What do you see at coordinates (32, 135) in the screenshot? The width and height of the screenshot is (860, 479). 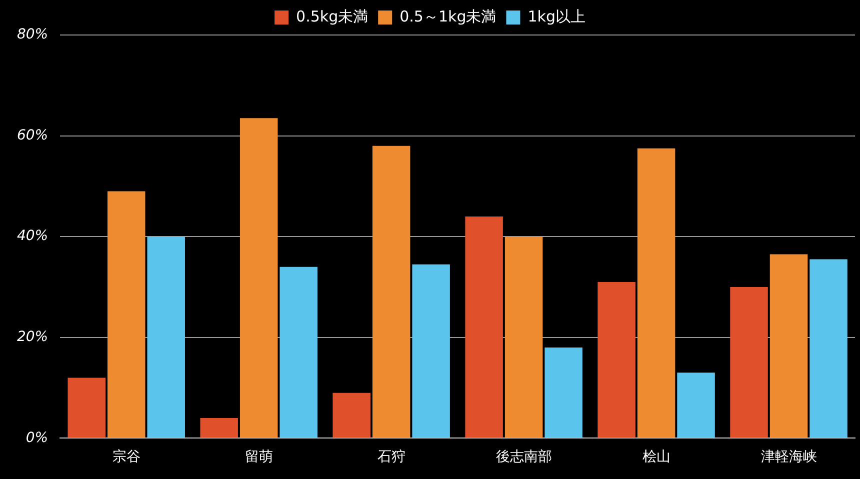 I see `y-tick-label: 60%` at bounding box center [32, 135].